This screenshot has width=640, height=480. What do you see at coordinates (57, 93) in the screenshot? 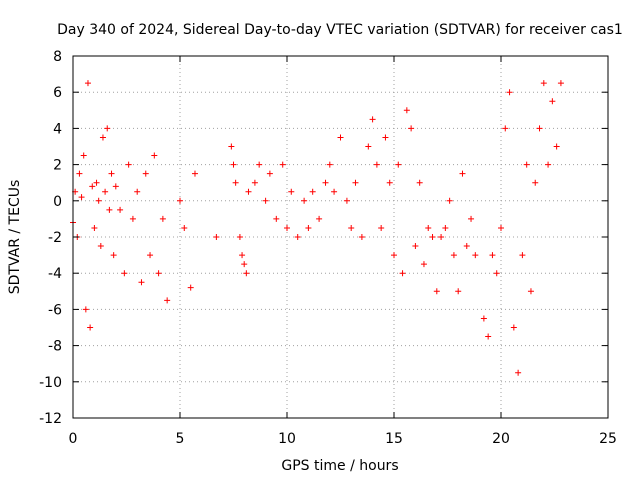
I see `y-tick-label: 6` at bounding box center [57, 93].